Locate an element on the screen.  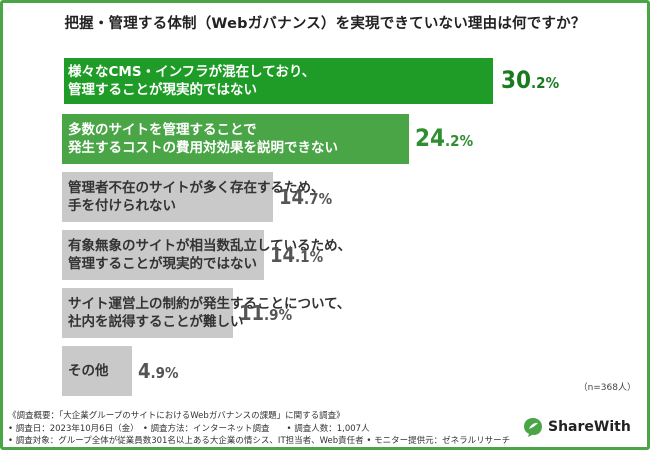
bar-label-3: 管理者不在のサイトが多く存在するため、 手を付けられない is located at coordinates (196, 197).